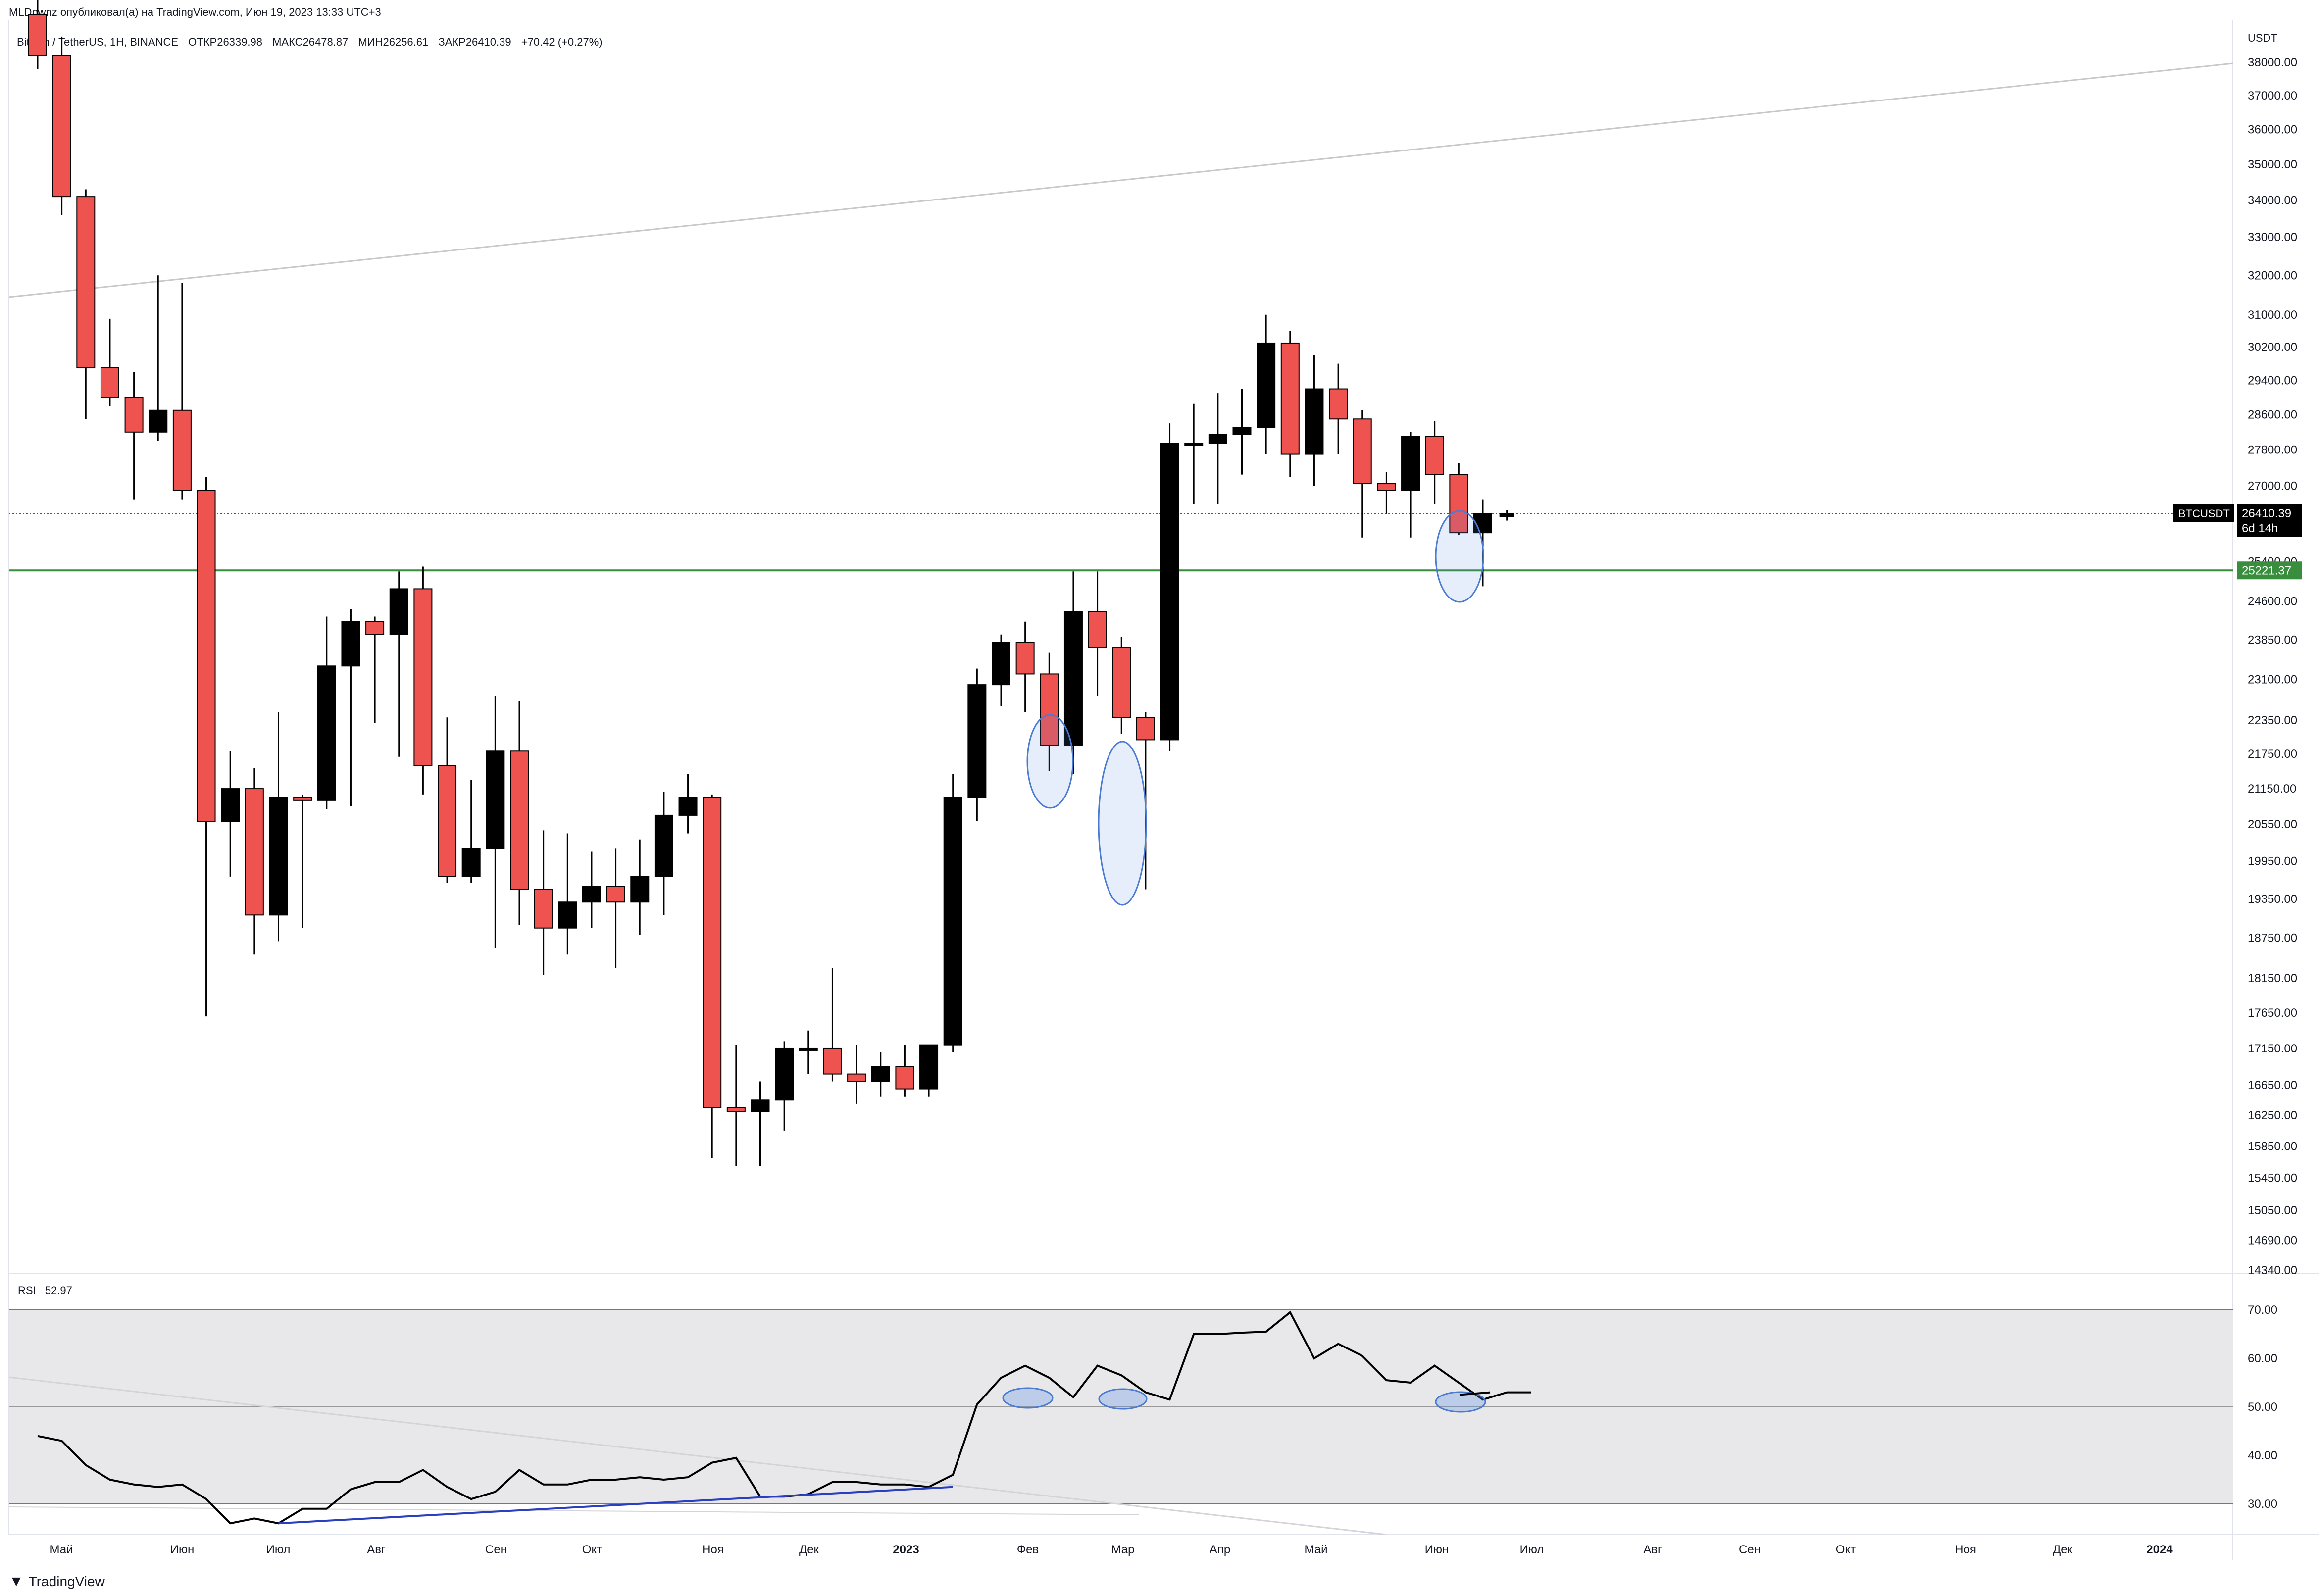 This screenshot has width=2319, height=1596. I want to click on time-axis-label: Апр, so click(1220, 1549).